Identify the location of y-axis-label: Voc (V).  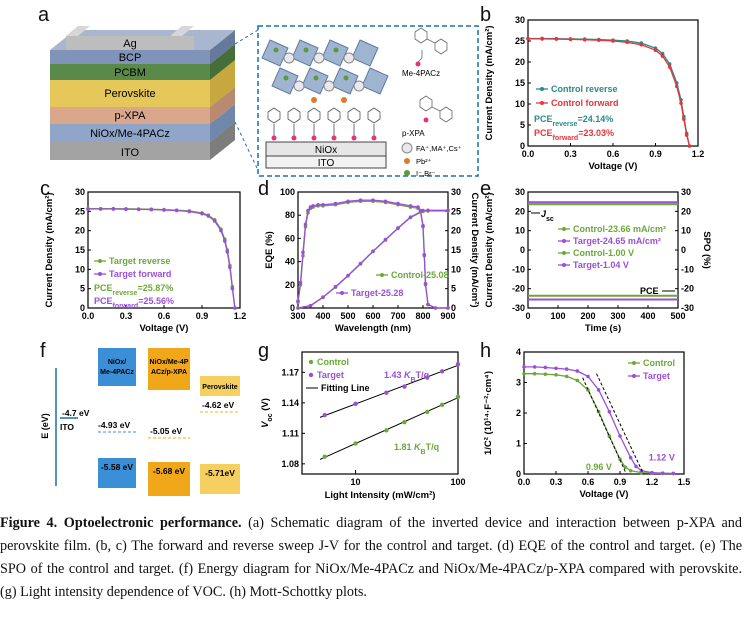
(267, 413).